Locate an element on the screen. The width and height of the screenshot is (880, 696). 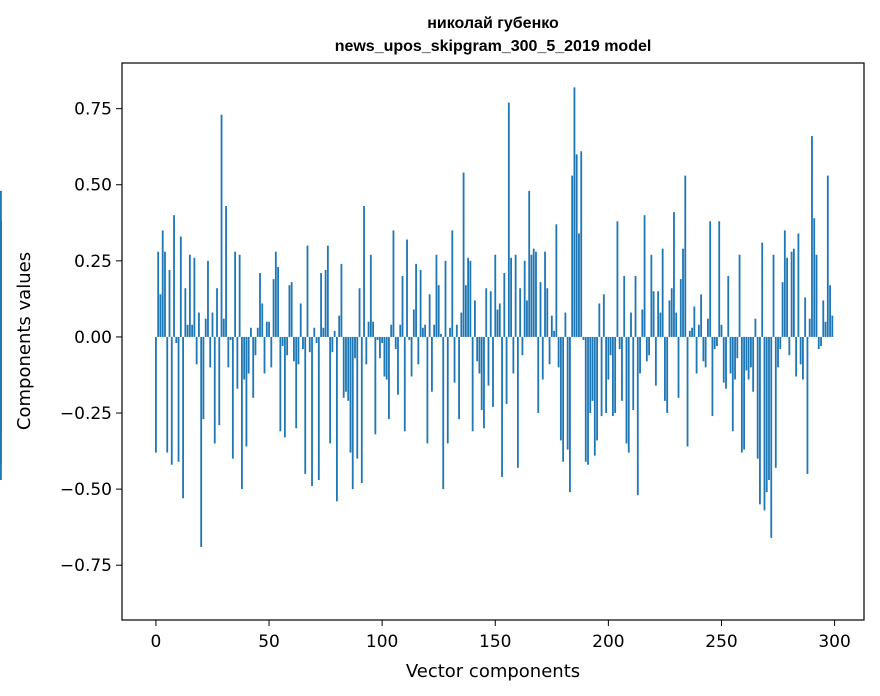
y-tick-label: 0.75 is located at coordinates (93, 110).